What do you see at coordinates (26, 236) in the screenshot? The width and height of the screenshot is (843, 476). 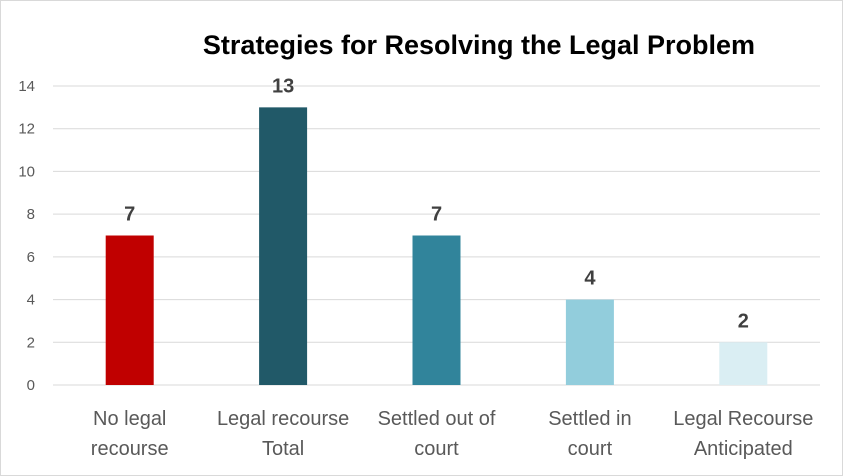 I see `y-axis-ticks: 0 2 4 6 8 10 12 14` at bounding box center [26, 236].